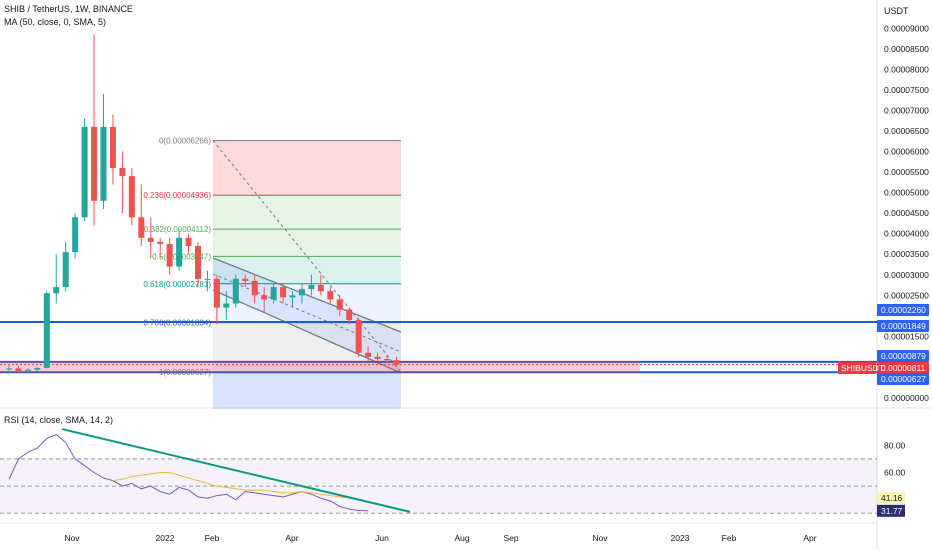 This screenshot has height=555, width=932. What do you see at coordinates (177, 229) in the screenshot?
I see `fib-level-label: 0.382(0.00004112)` at bounding box center [177, 229].